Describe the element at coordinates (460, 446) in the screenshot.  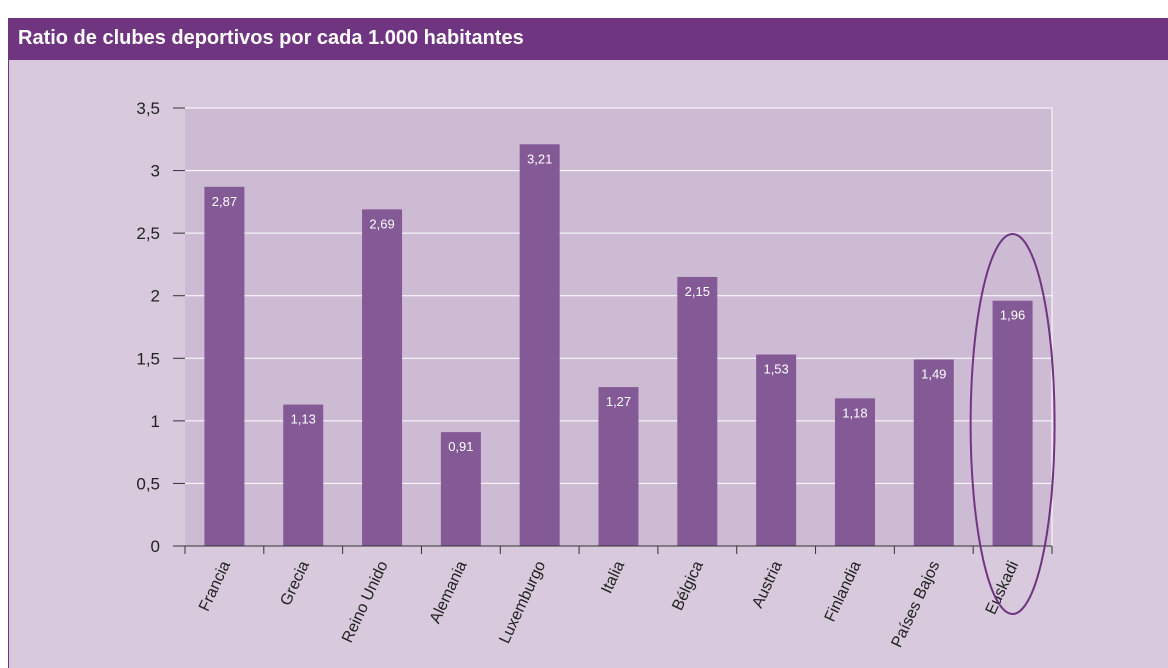
I see `value-label: 0,91` at that location.